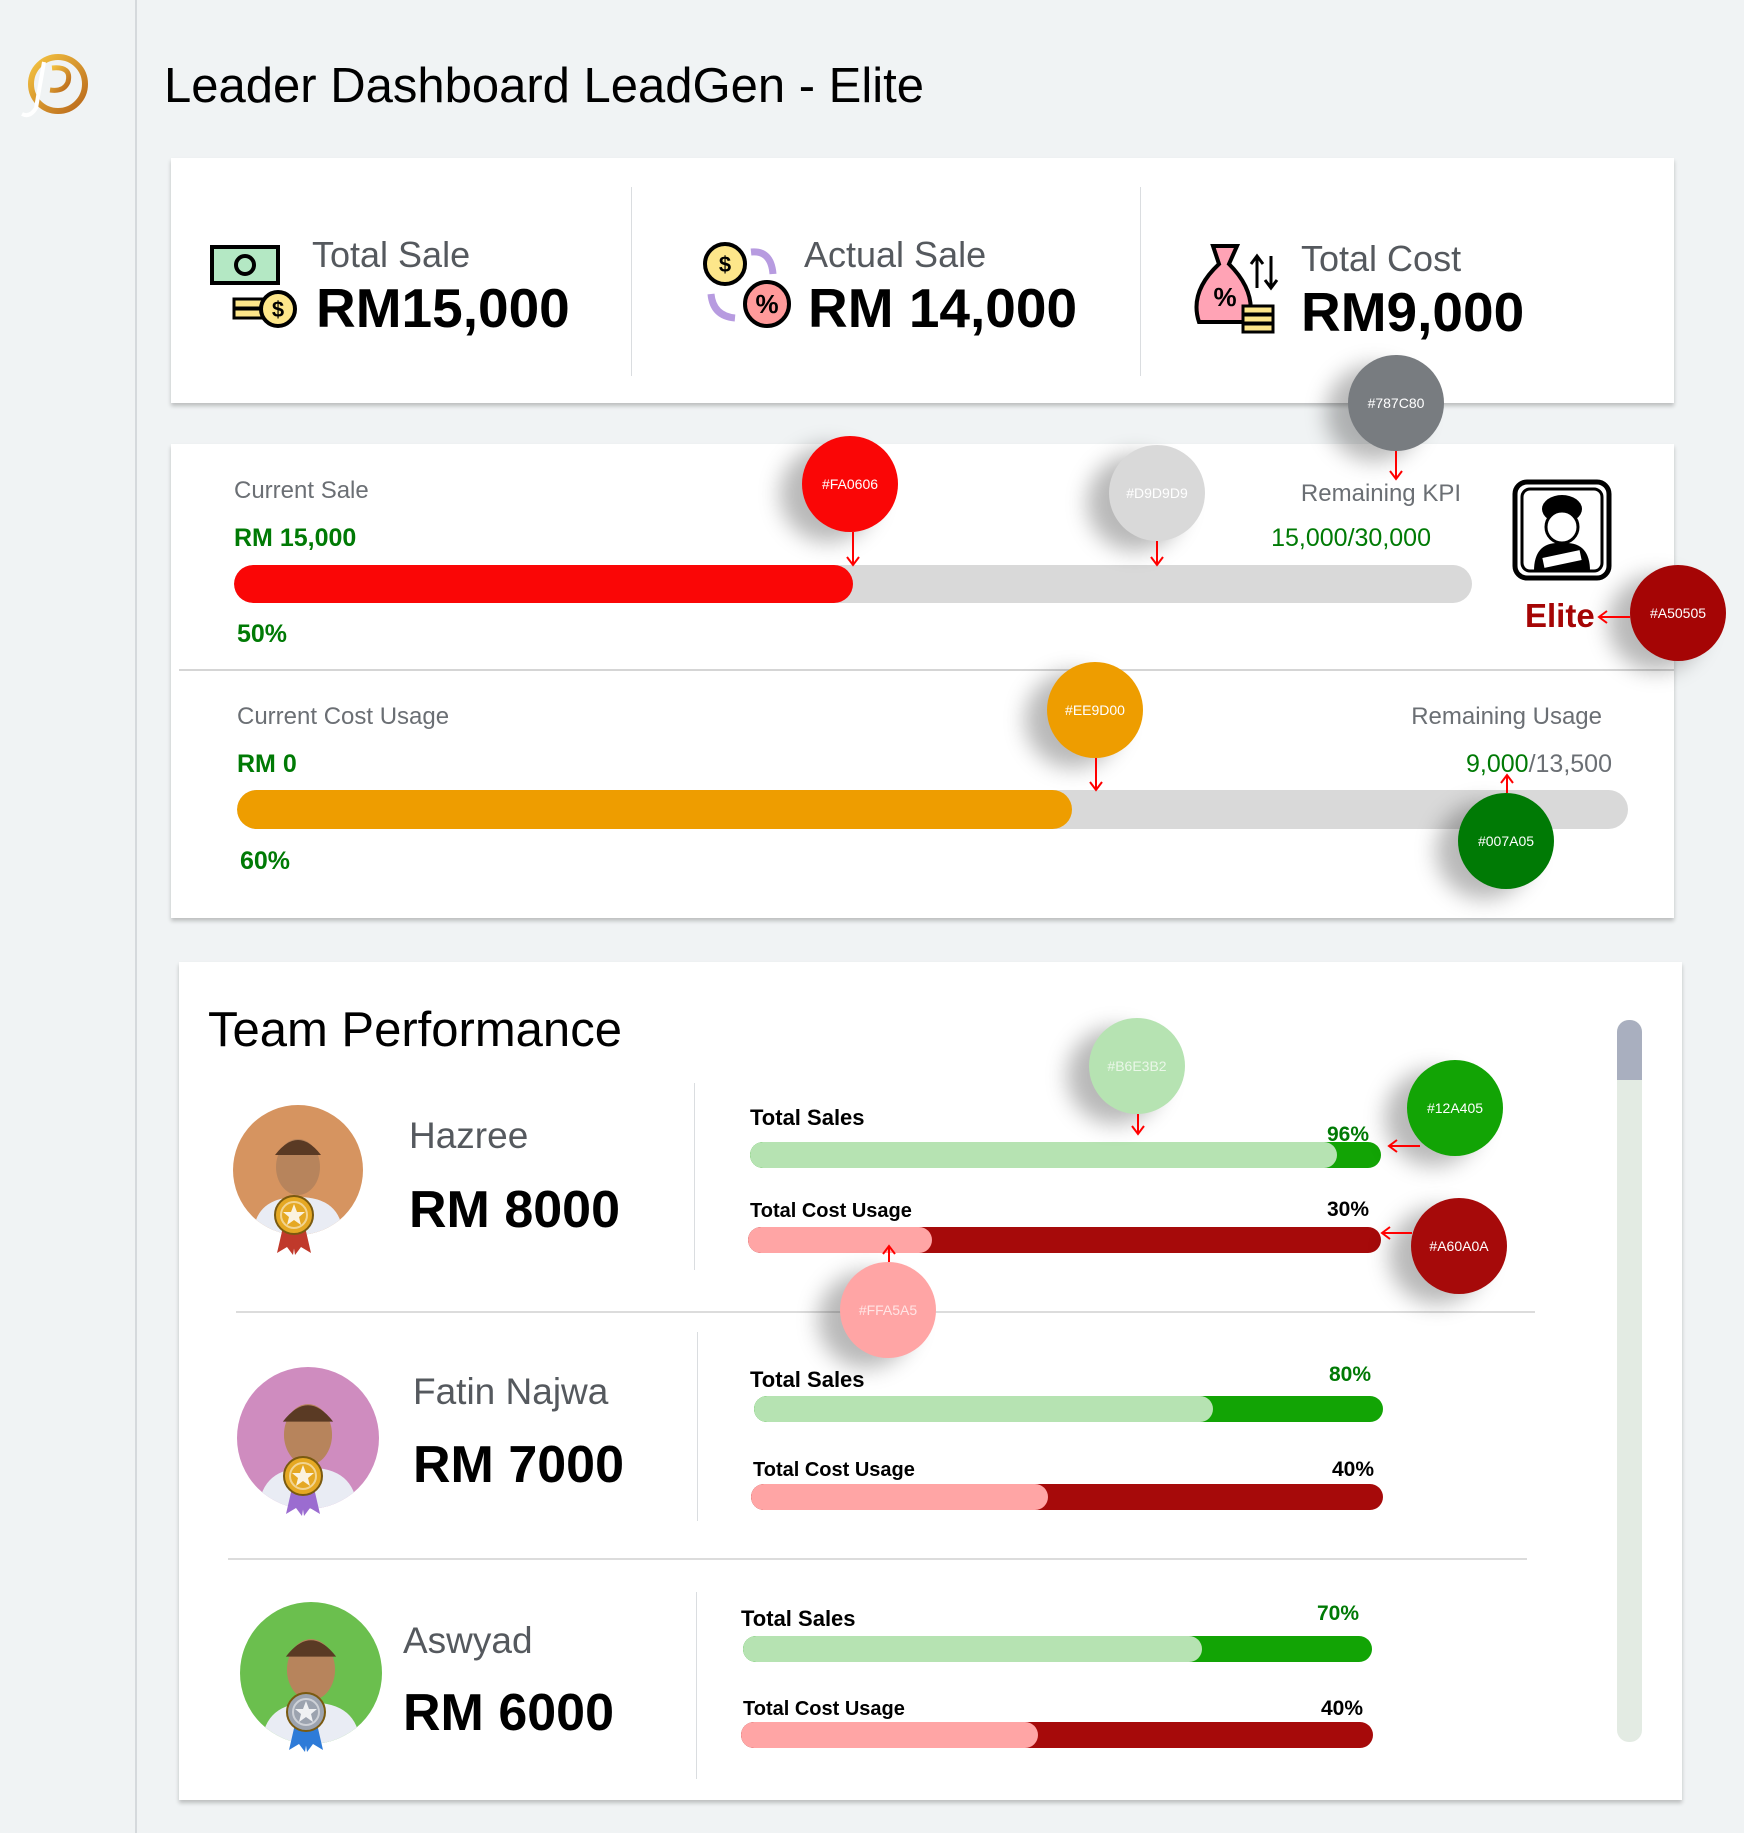  What do you see at coordinates (343, 716) in the screenshot?
I see `current-cost-label: Current Cost Usage` at bounding box center [343, 716].